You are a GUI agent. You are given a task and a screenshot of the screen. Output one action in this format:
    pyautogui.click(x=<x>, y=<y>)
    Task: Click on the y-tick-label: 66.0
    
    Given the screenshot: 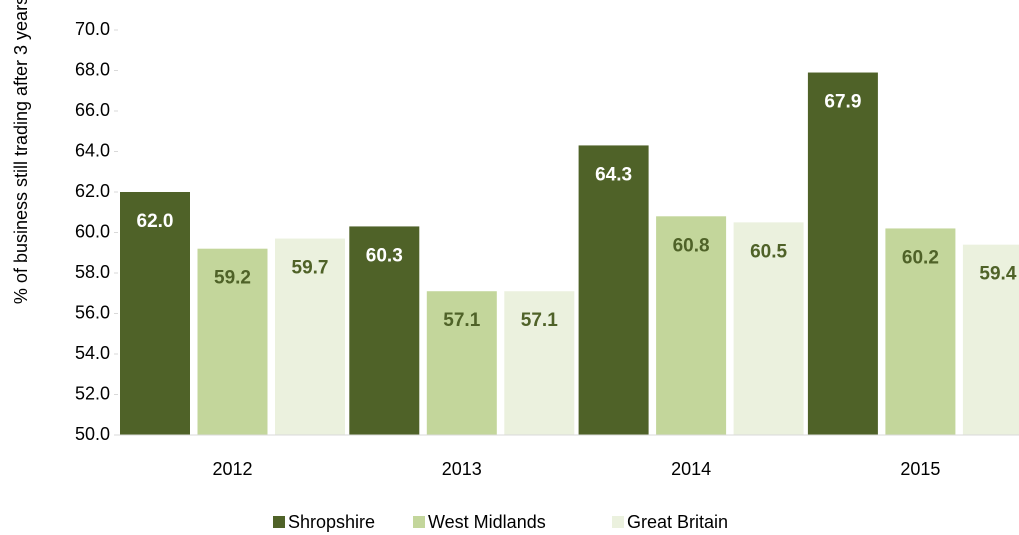 What is the action you would take?
    pyautogui.click(x=92, y=110)
    